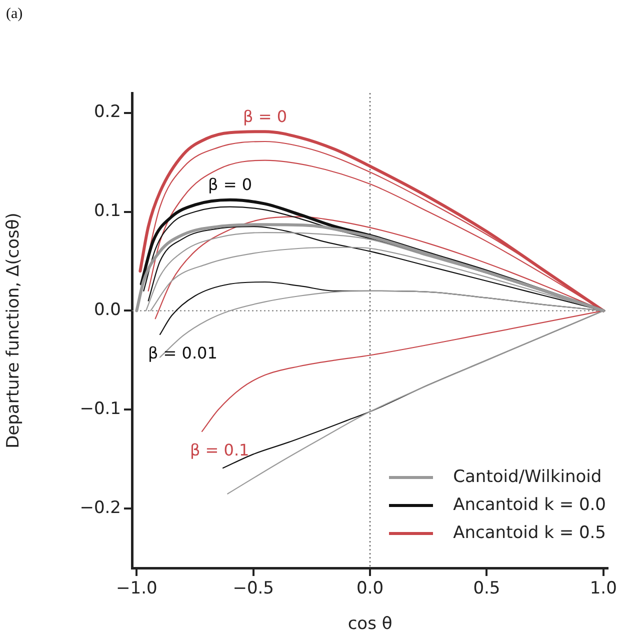 The image size is (620, 639). I want to click on annotation: β = 0.1, so click(220, 450).